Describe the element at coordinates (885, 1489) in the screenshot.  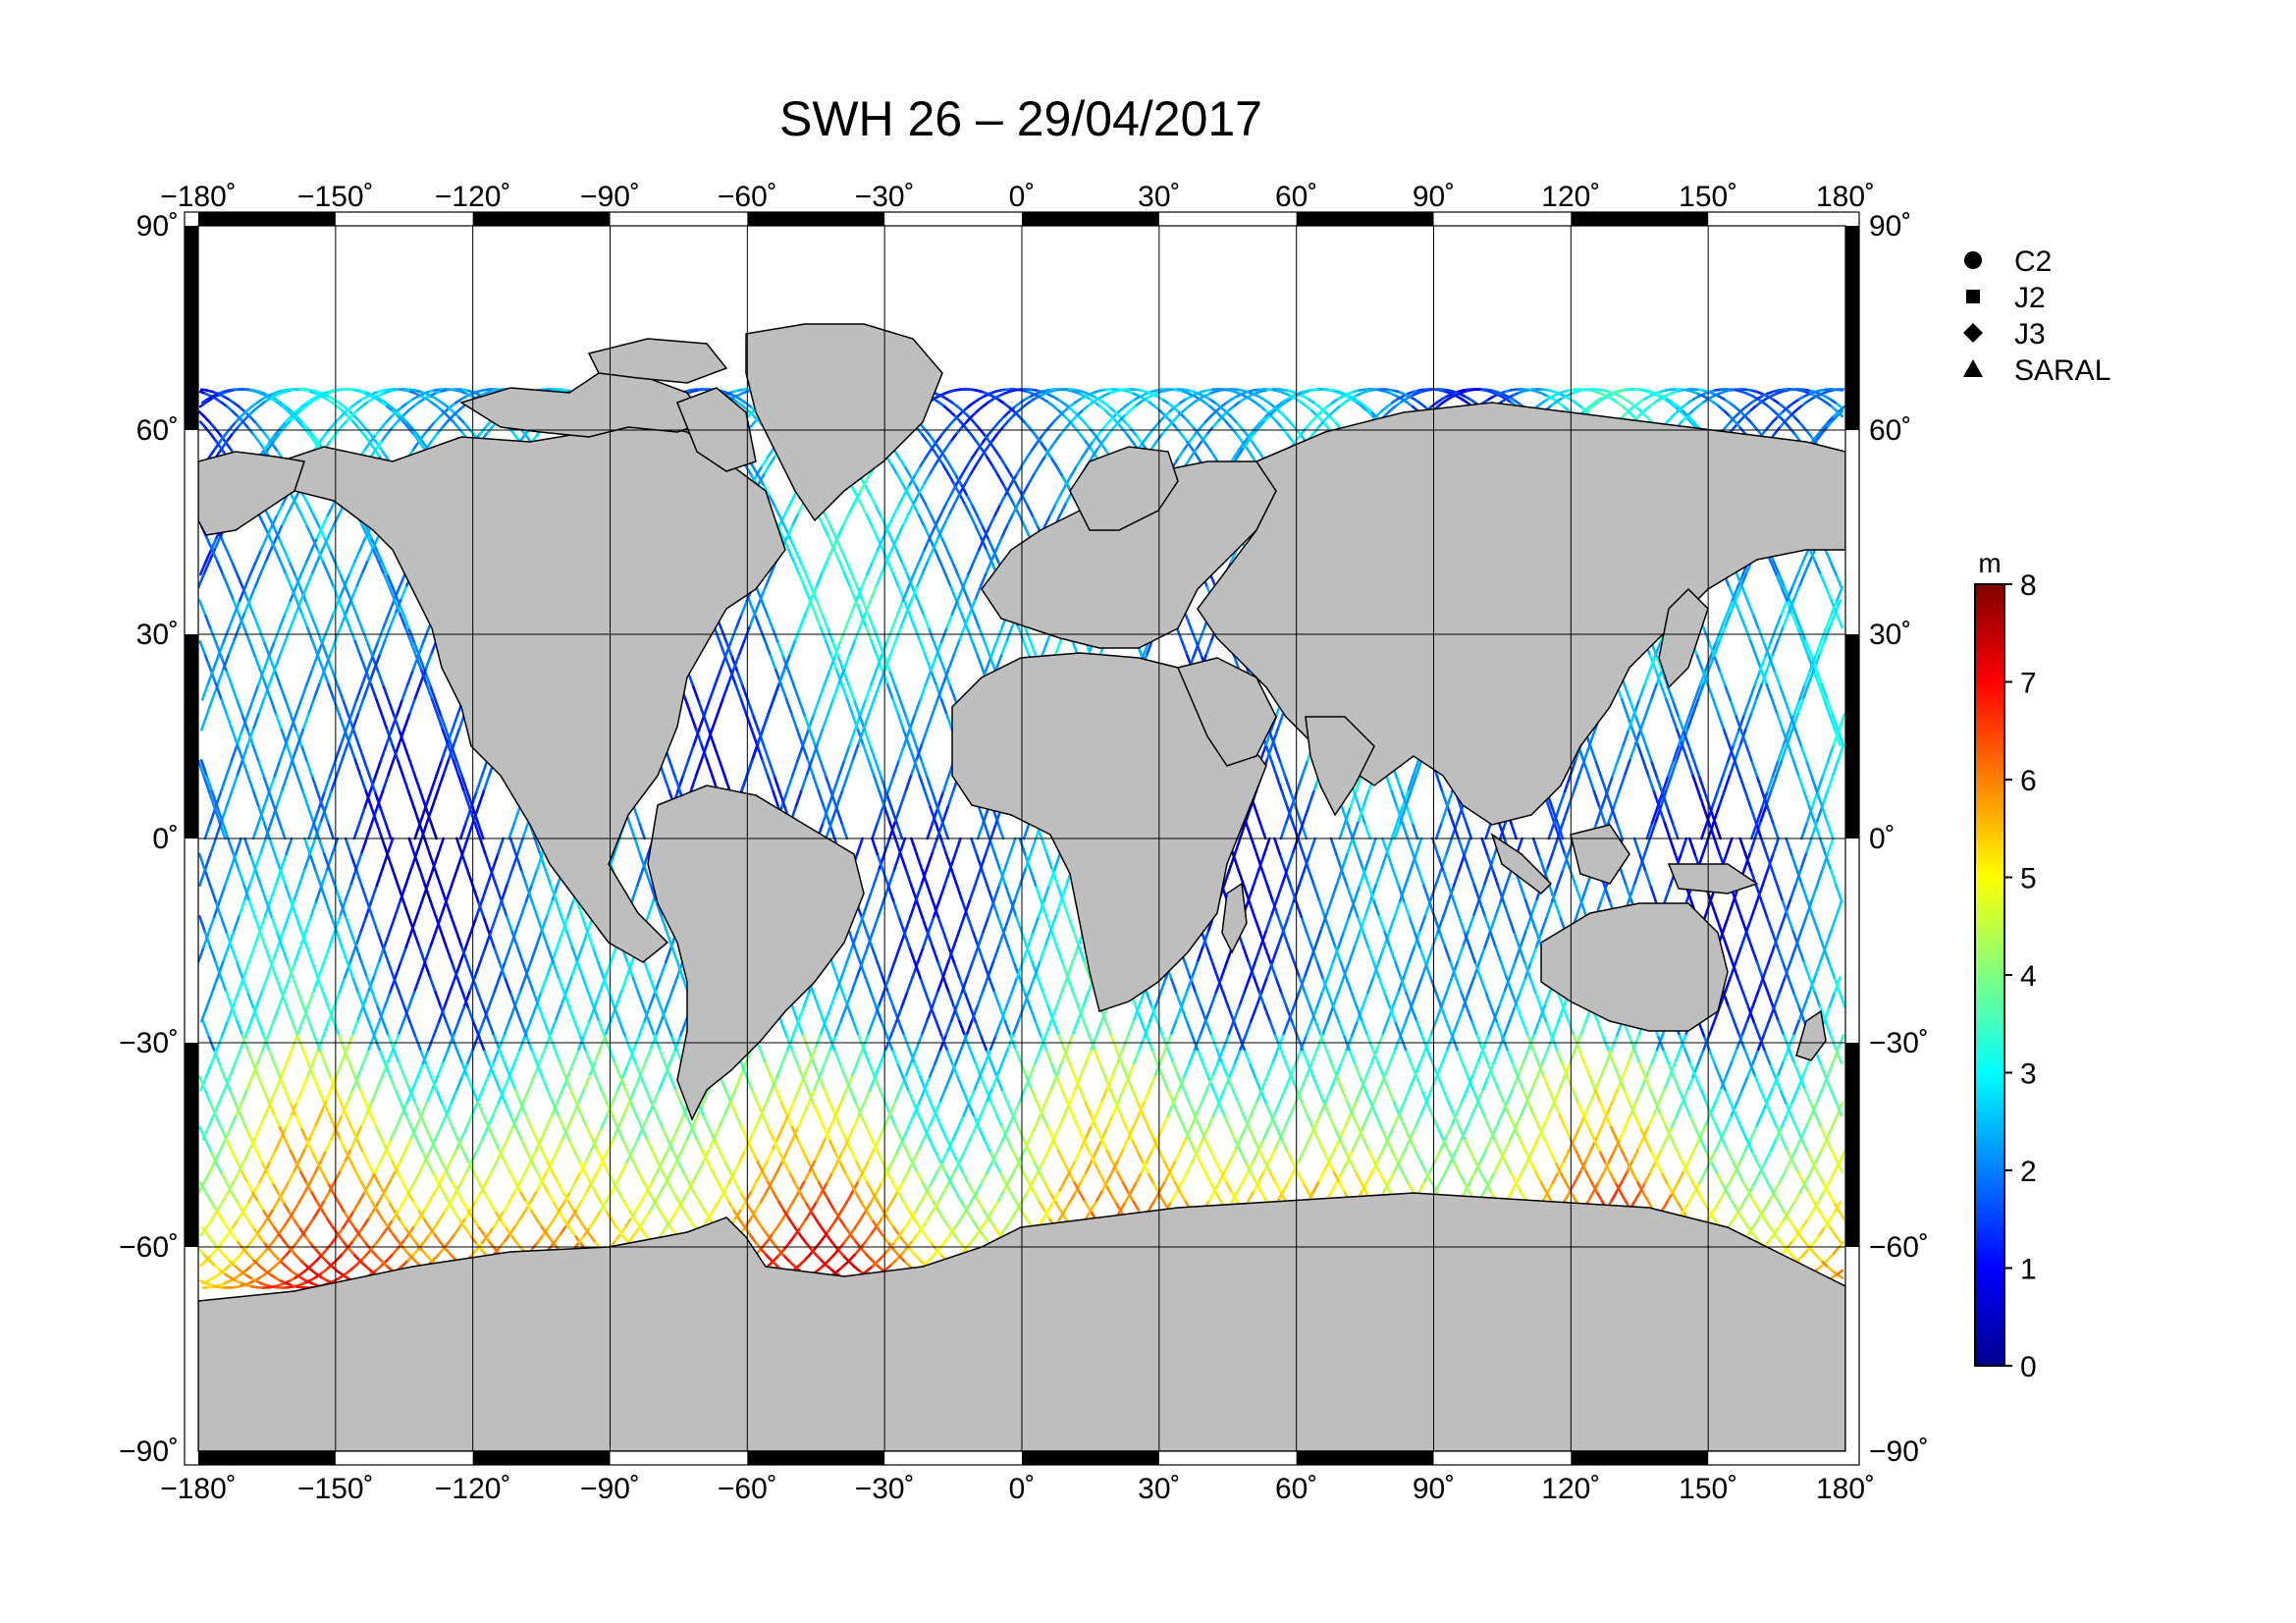
I see `lon-tick-bottom: −30˚` at that location.